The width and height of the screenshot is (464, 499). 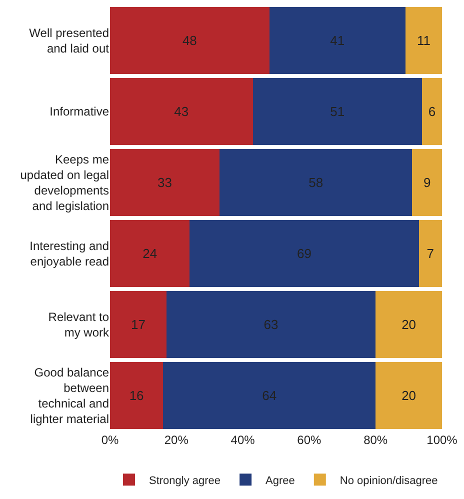 I want to click on data-label: 7, so click(x=430, y=253).